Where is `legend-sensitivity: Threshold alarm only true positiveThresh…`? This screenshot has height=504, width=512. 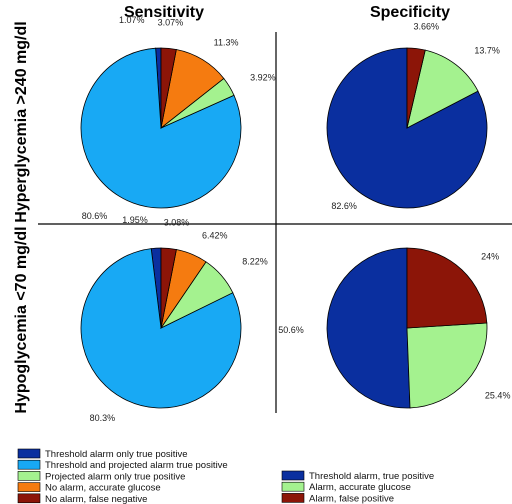 legend-sensitivity: Threshold alarm only true positiveThresh… is located at coordinates (122, 476).